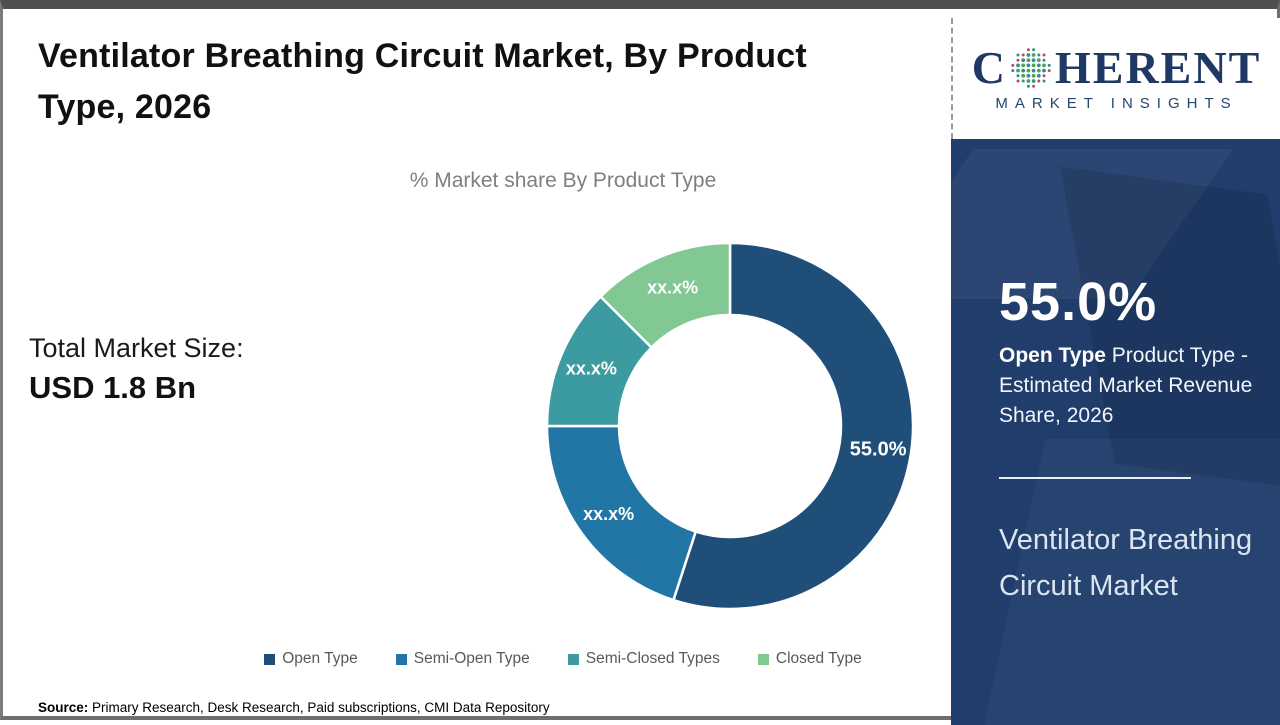 This screenshot has width=1280, height=725. What do you see at coordinates (1095, 478) in the screenshot?
I see `sidebar-divider` at bounding box center [1095, 478].